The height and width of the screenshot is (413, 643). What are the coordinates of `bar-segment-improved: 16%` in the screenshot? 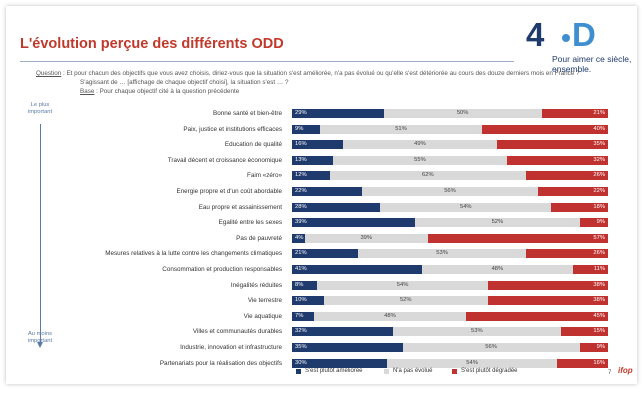 It's located at (317, 145).